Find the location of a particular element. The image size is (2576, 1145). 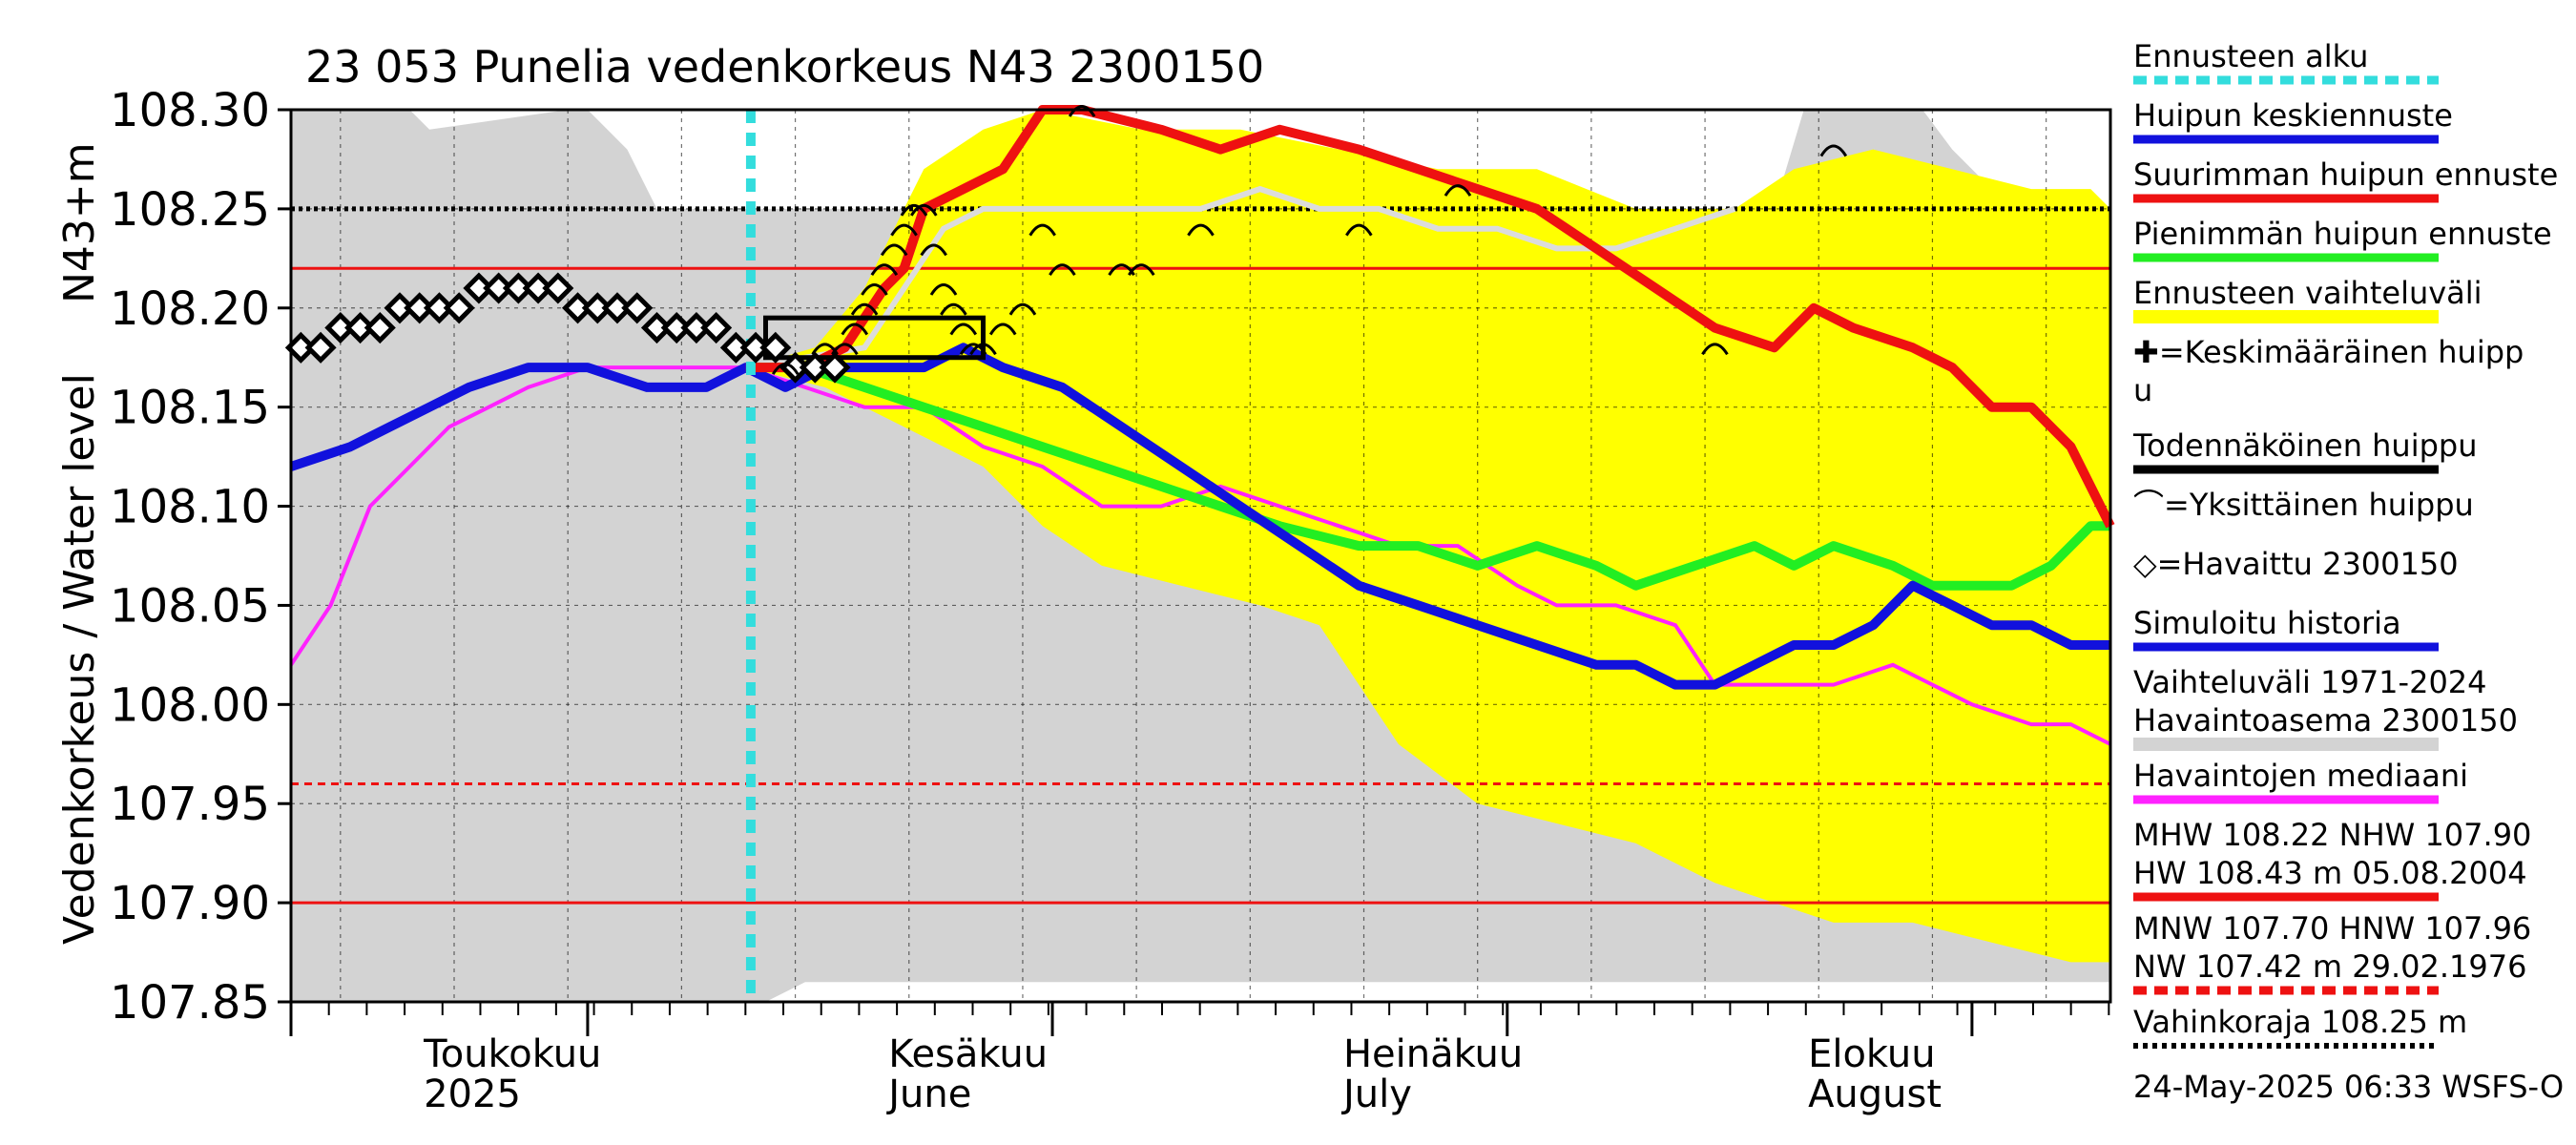

legend-label: ◇=Havaittu 2300150 is located at coordinates (2296, 564).